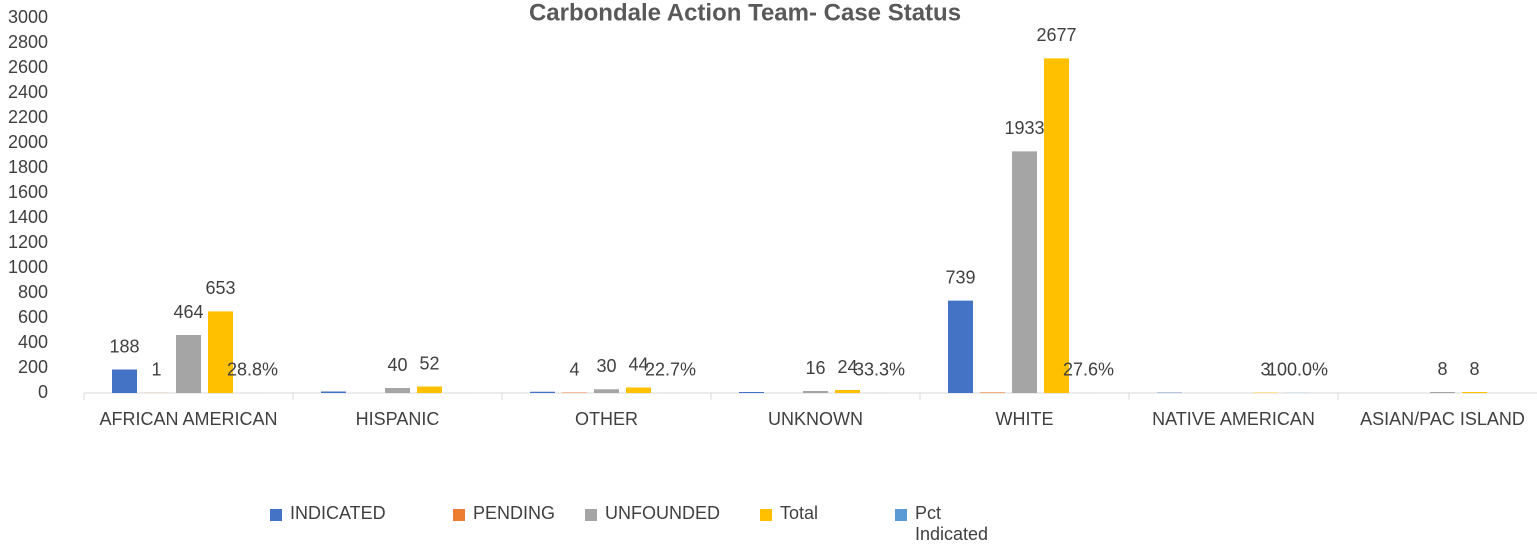 The width and height of the screenshot is (1537, 550). What do you see at coordinates (33, 367) in the screenshot?
I see `y-tick-label: 200` at bounding box center [33, 367].